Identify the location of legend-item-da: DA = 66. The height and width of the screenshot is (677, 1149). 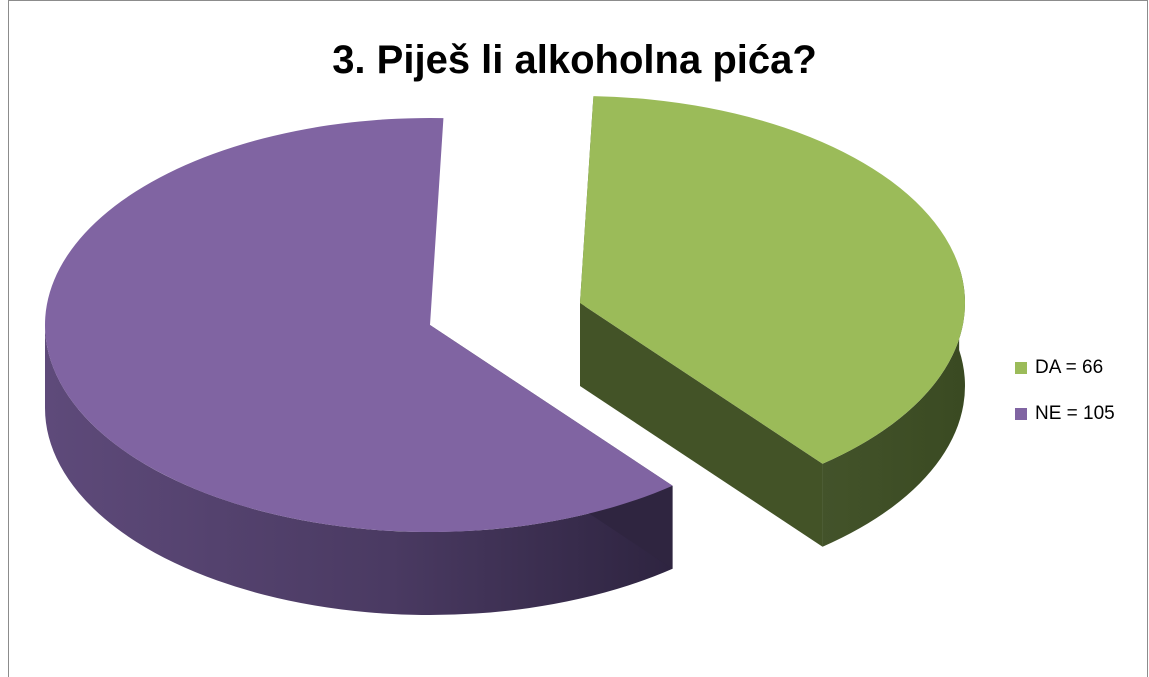
(1065, 368).